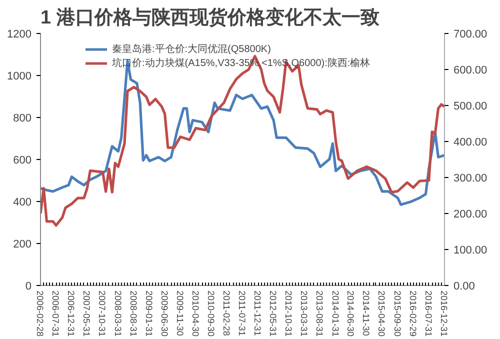 Image resolution: width=500 pixels, height=339 pixels. I want to click on y-tick-label: 1200, so click(19, 34).